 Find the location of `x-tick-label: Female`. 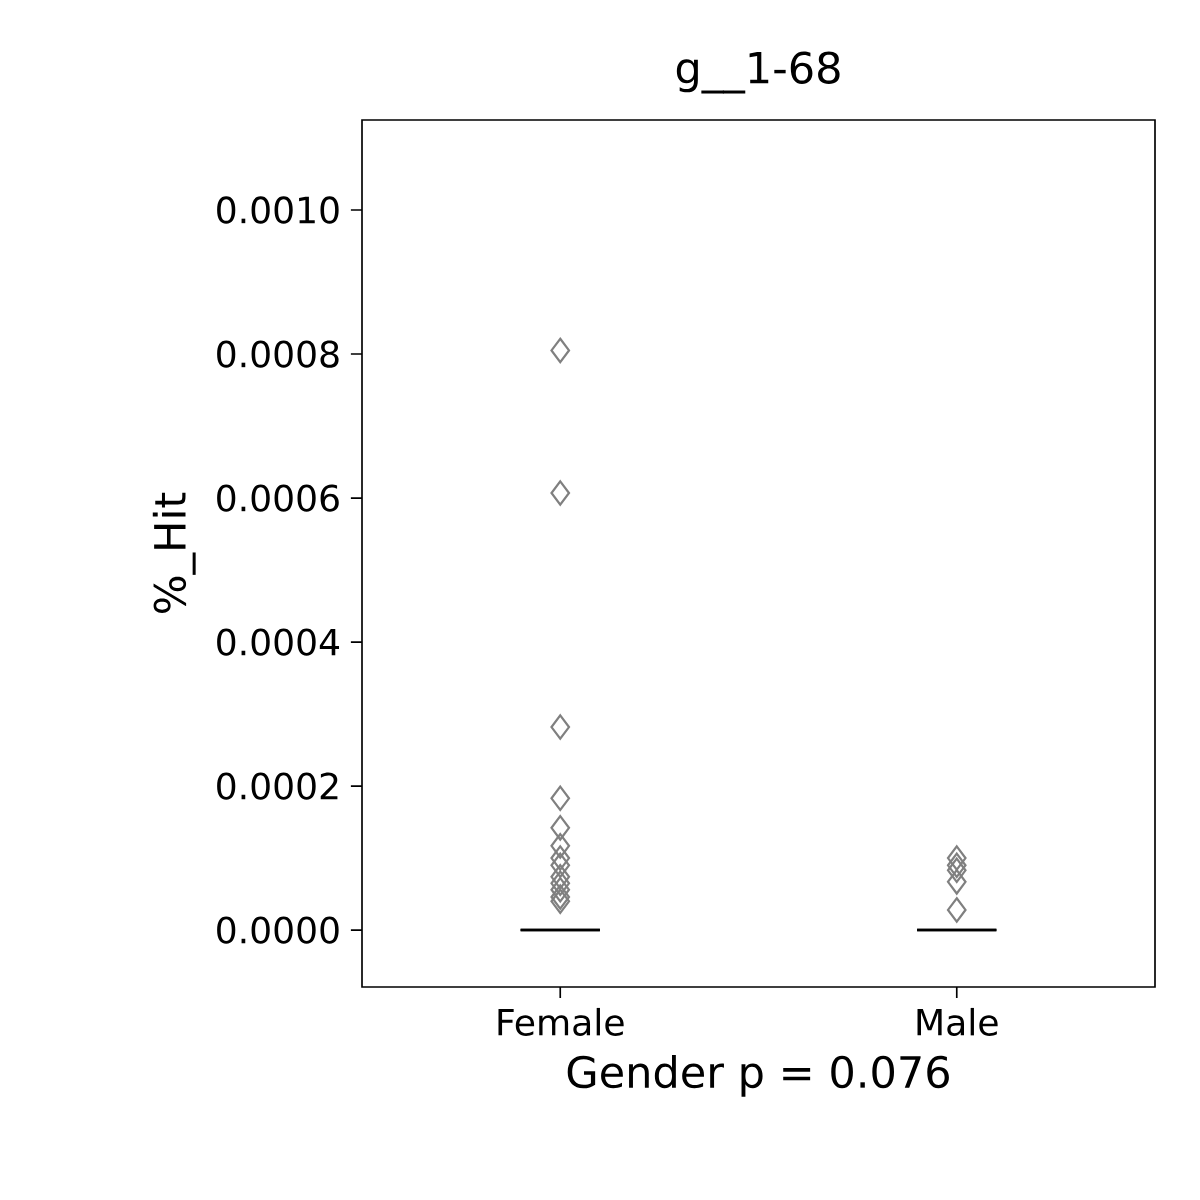

x-tick-label: Female is located at coordinates (561, 1021).